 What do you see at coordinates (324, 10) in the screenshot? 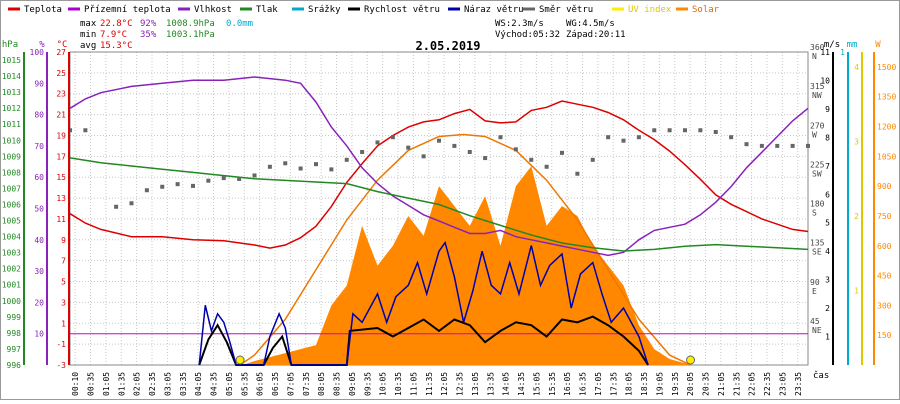
I see `legend-label-precipitation: Srážky` at bounding box center [324, 10].